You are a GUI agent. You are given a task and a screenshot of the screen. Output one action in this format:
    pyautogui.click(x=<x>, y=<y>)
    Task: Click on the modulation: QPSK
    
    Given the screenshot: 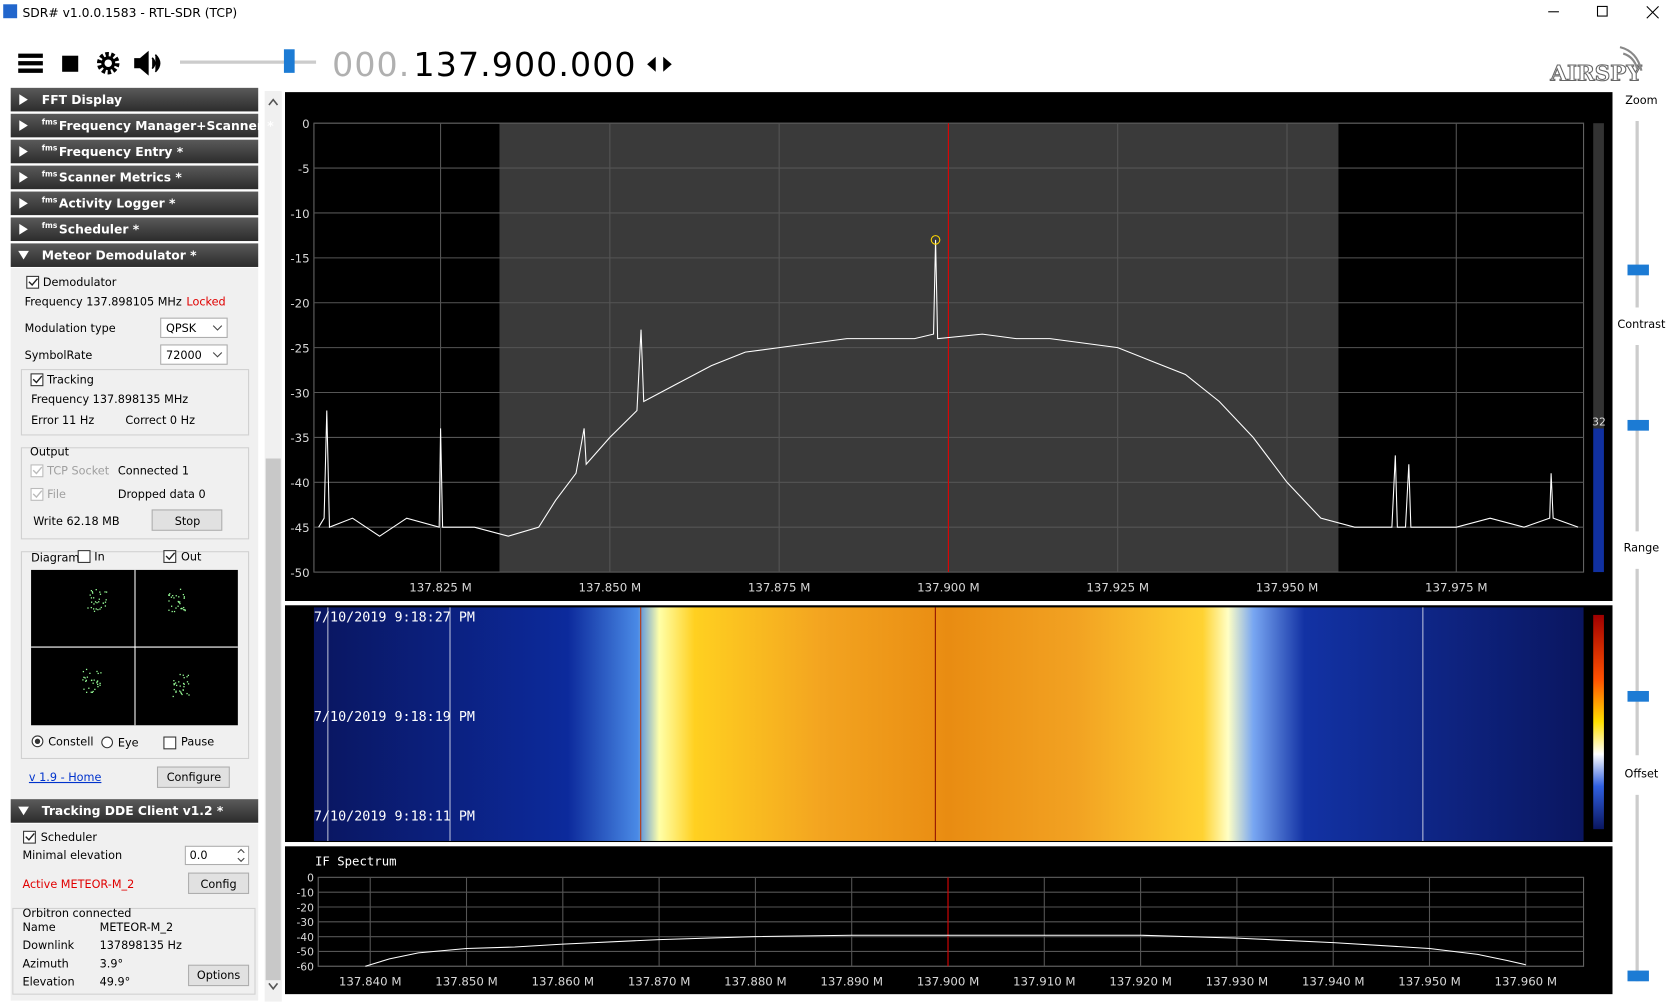 What is the action you would take?
    pyautogui.click(x=181, y=328)
    